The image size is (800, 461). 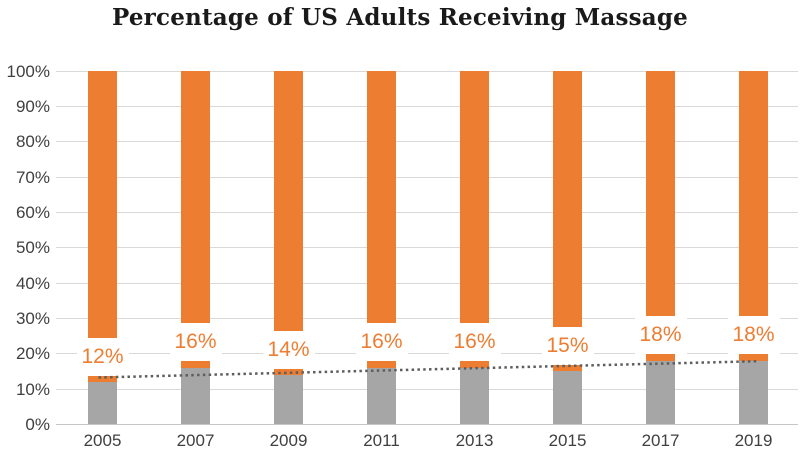 I want to click on x-axis-tick-label: 2015, so click(x=567, y=440).